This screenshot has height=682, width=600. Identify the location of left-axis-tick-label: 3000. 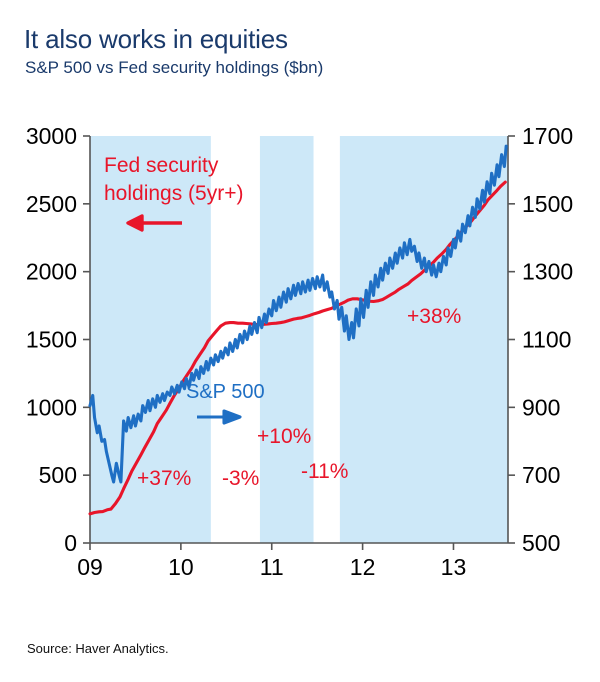
(51, 136).